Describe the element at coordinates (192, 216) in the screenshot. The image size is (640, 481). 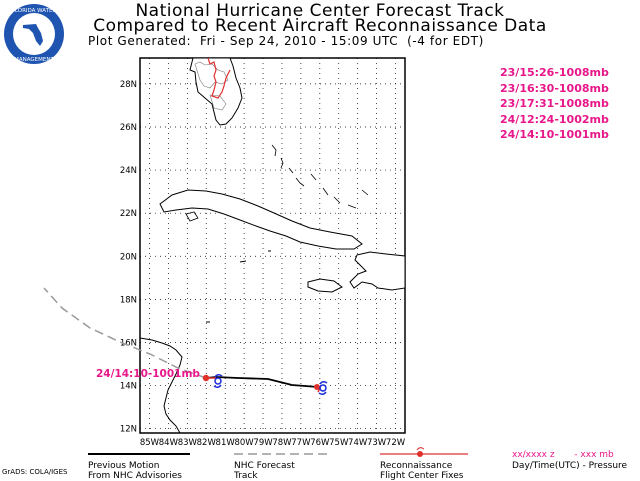
I see `isle-of-youth` at that location.